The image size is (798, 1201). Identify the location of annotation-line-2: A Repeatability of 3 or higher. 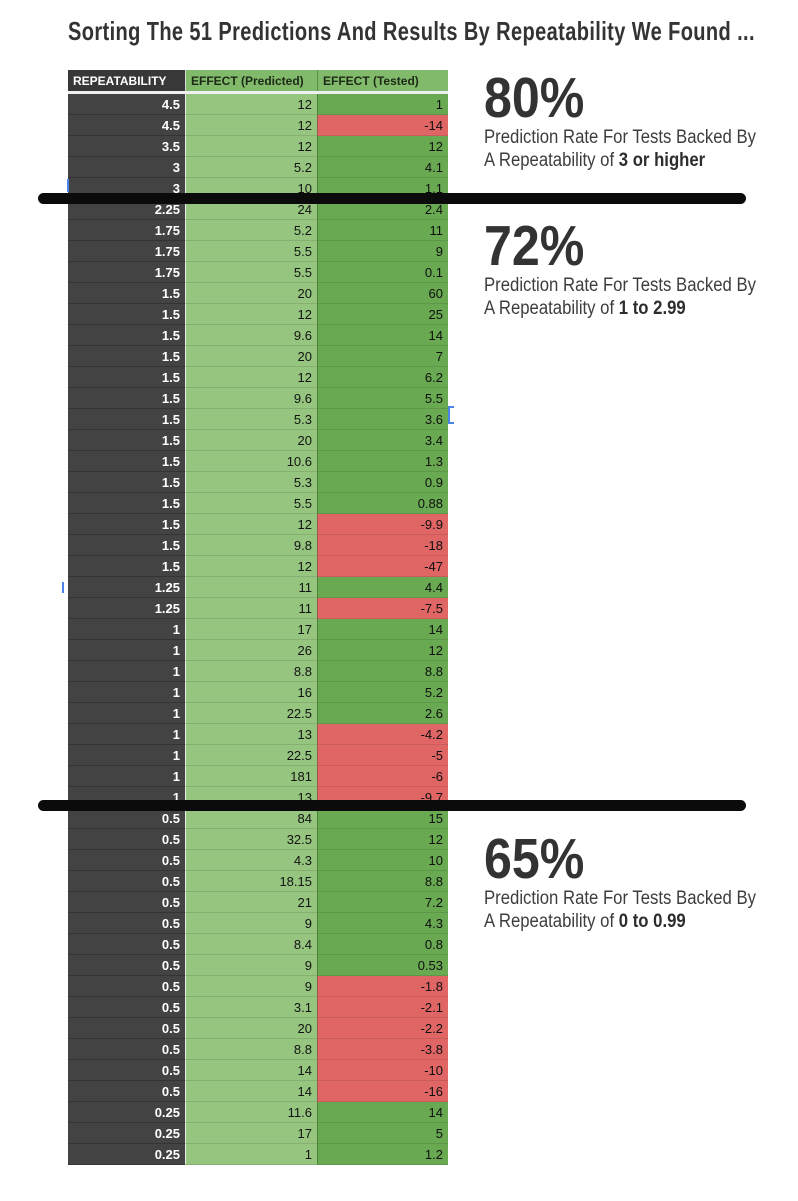
(595, 160).